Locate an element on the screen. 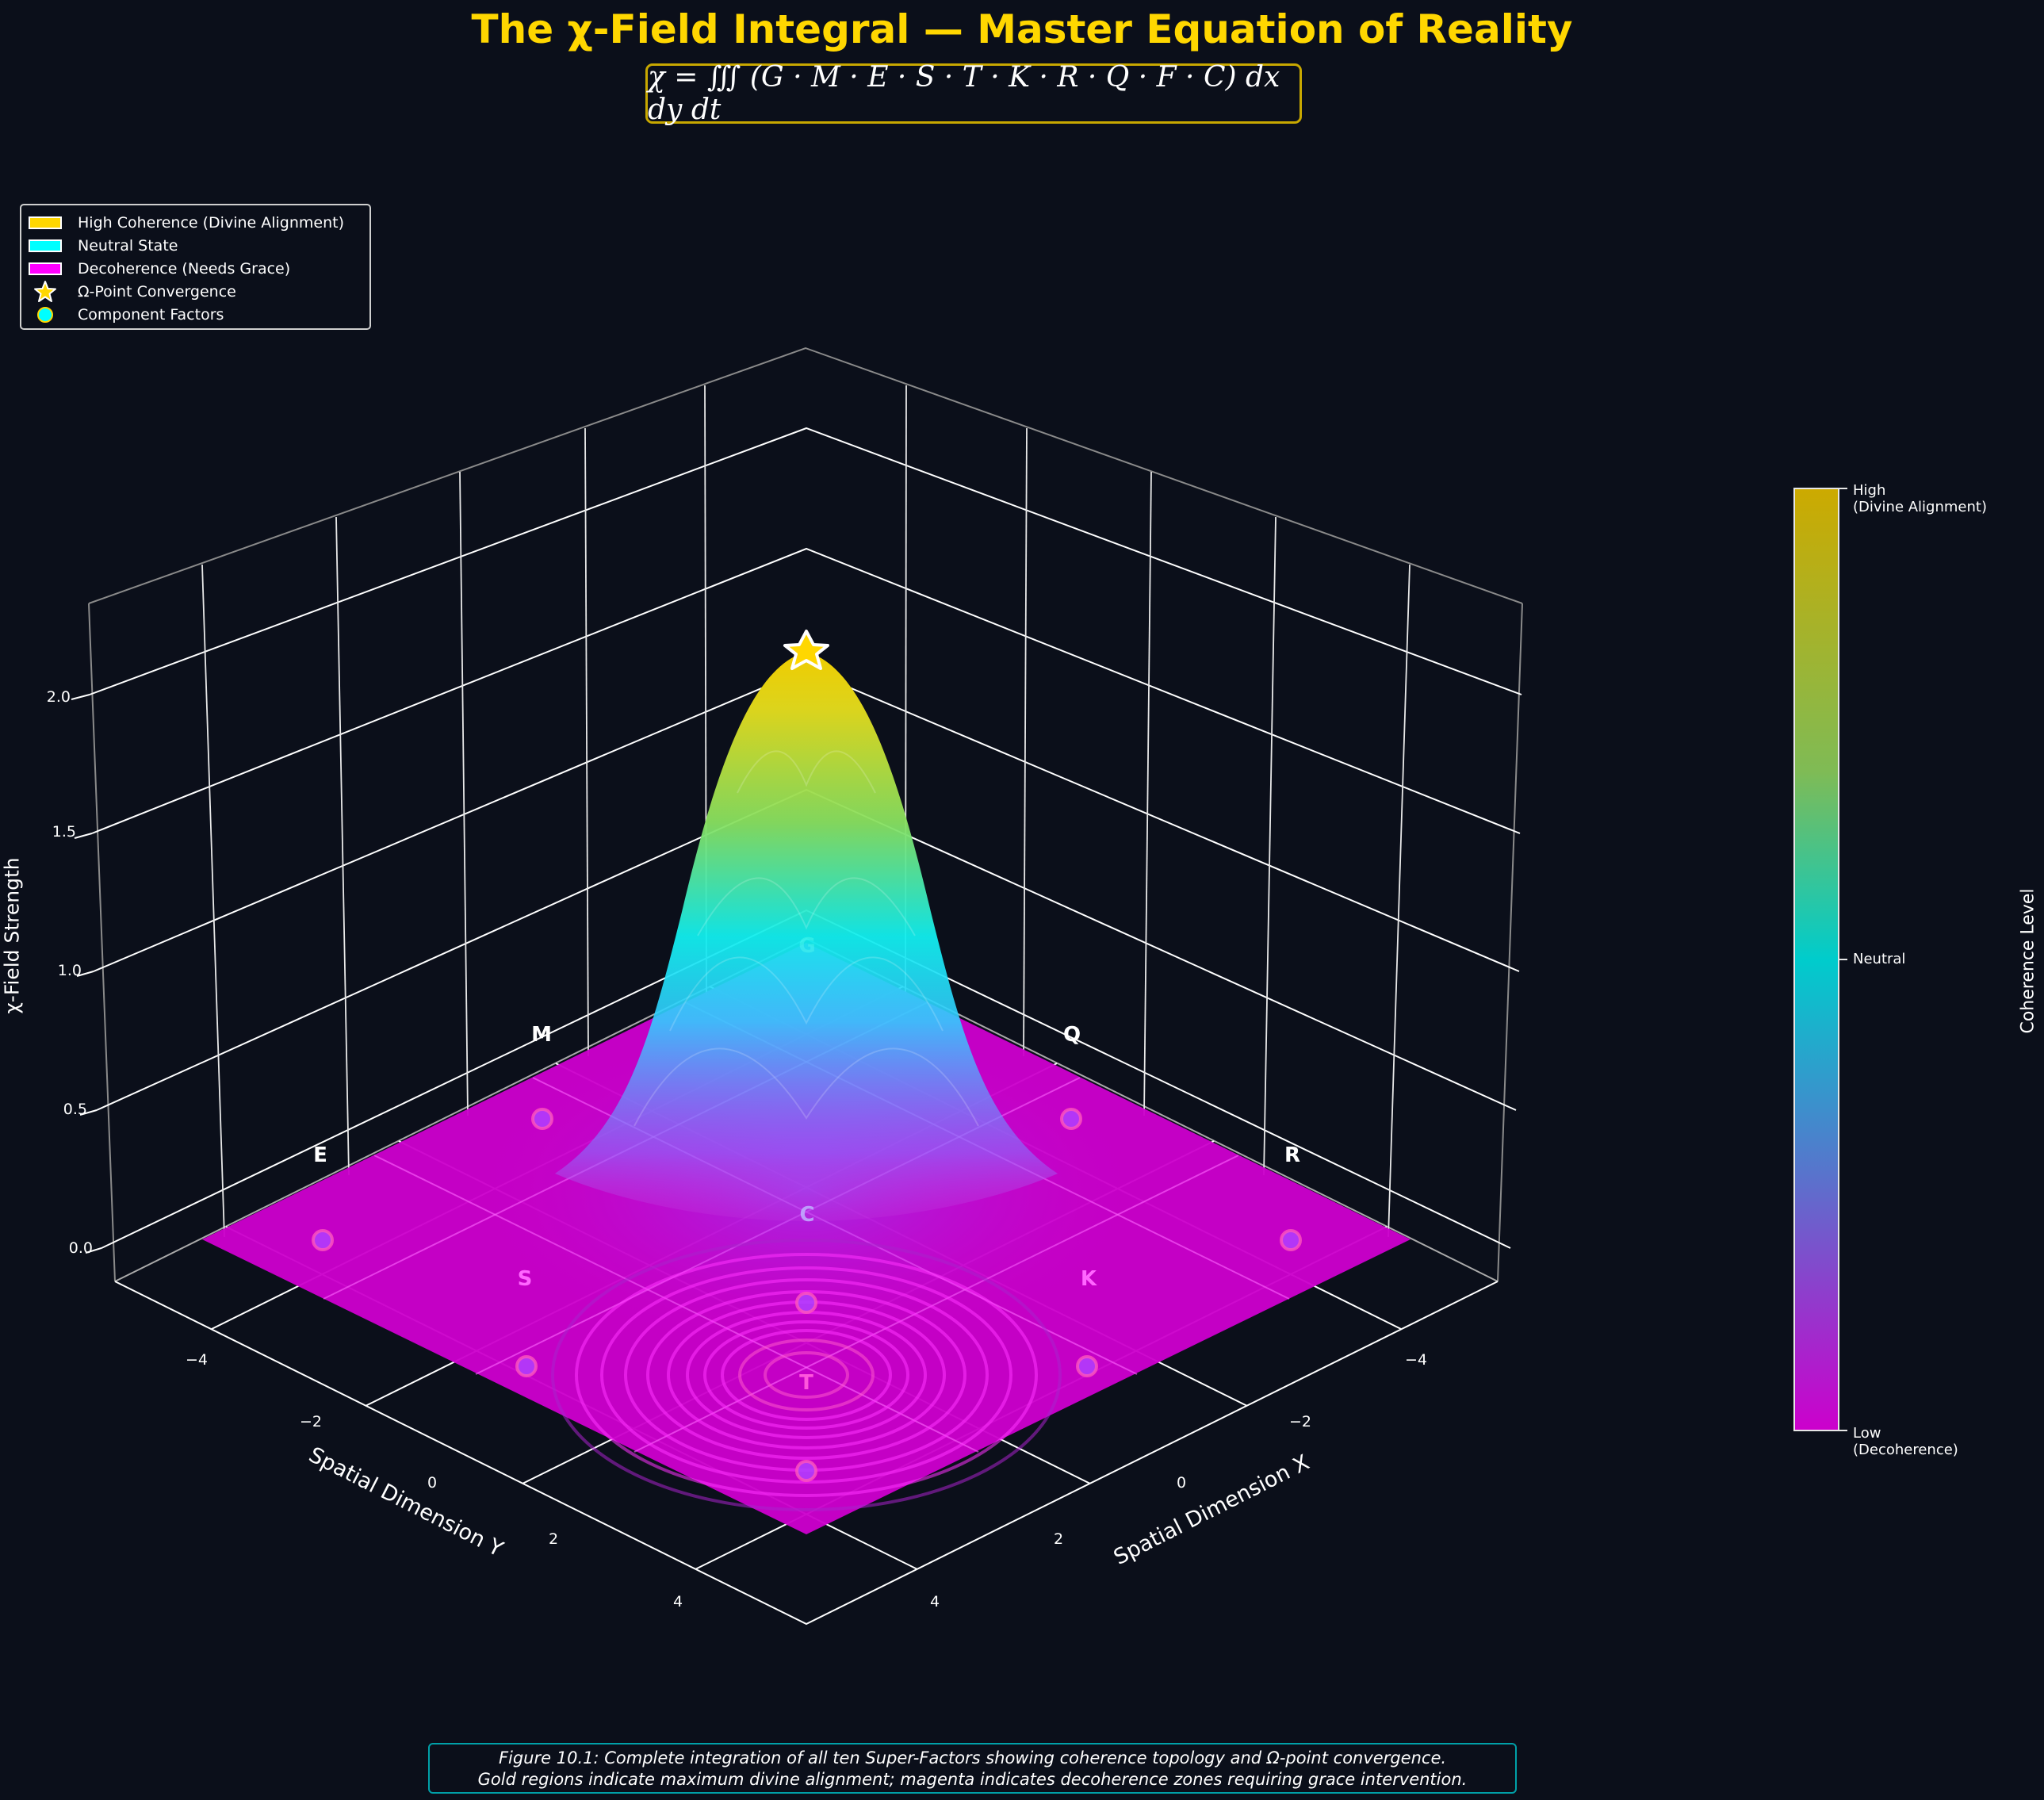 Image resolution: width=2044 pixels, height=1800 pixels. factor-marker-k is located at coordinates (1087, 1366).